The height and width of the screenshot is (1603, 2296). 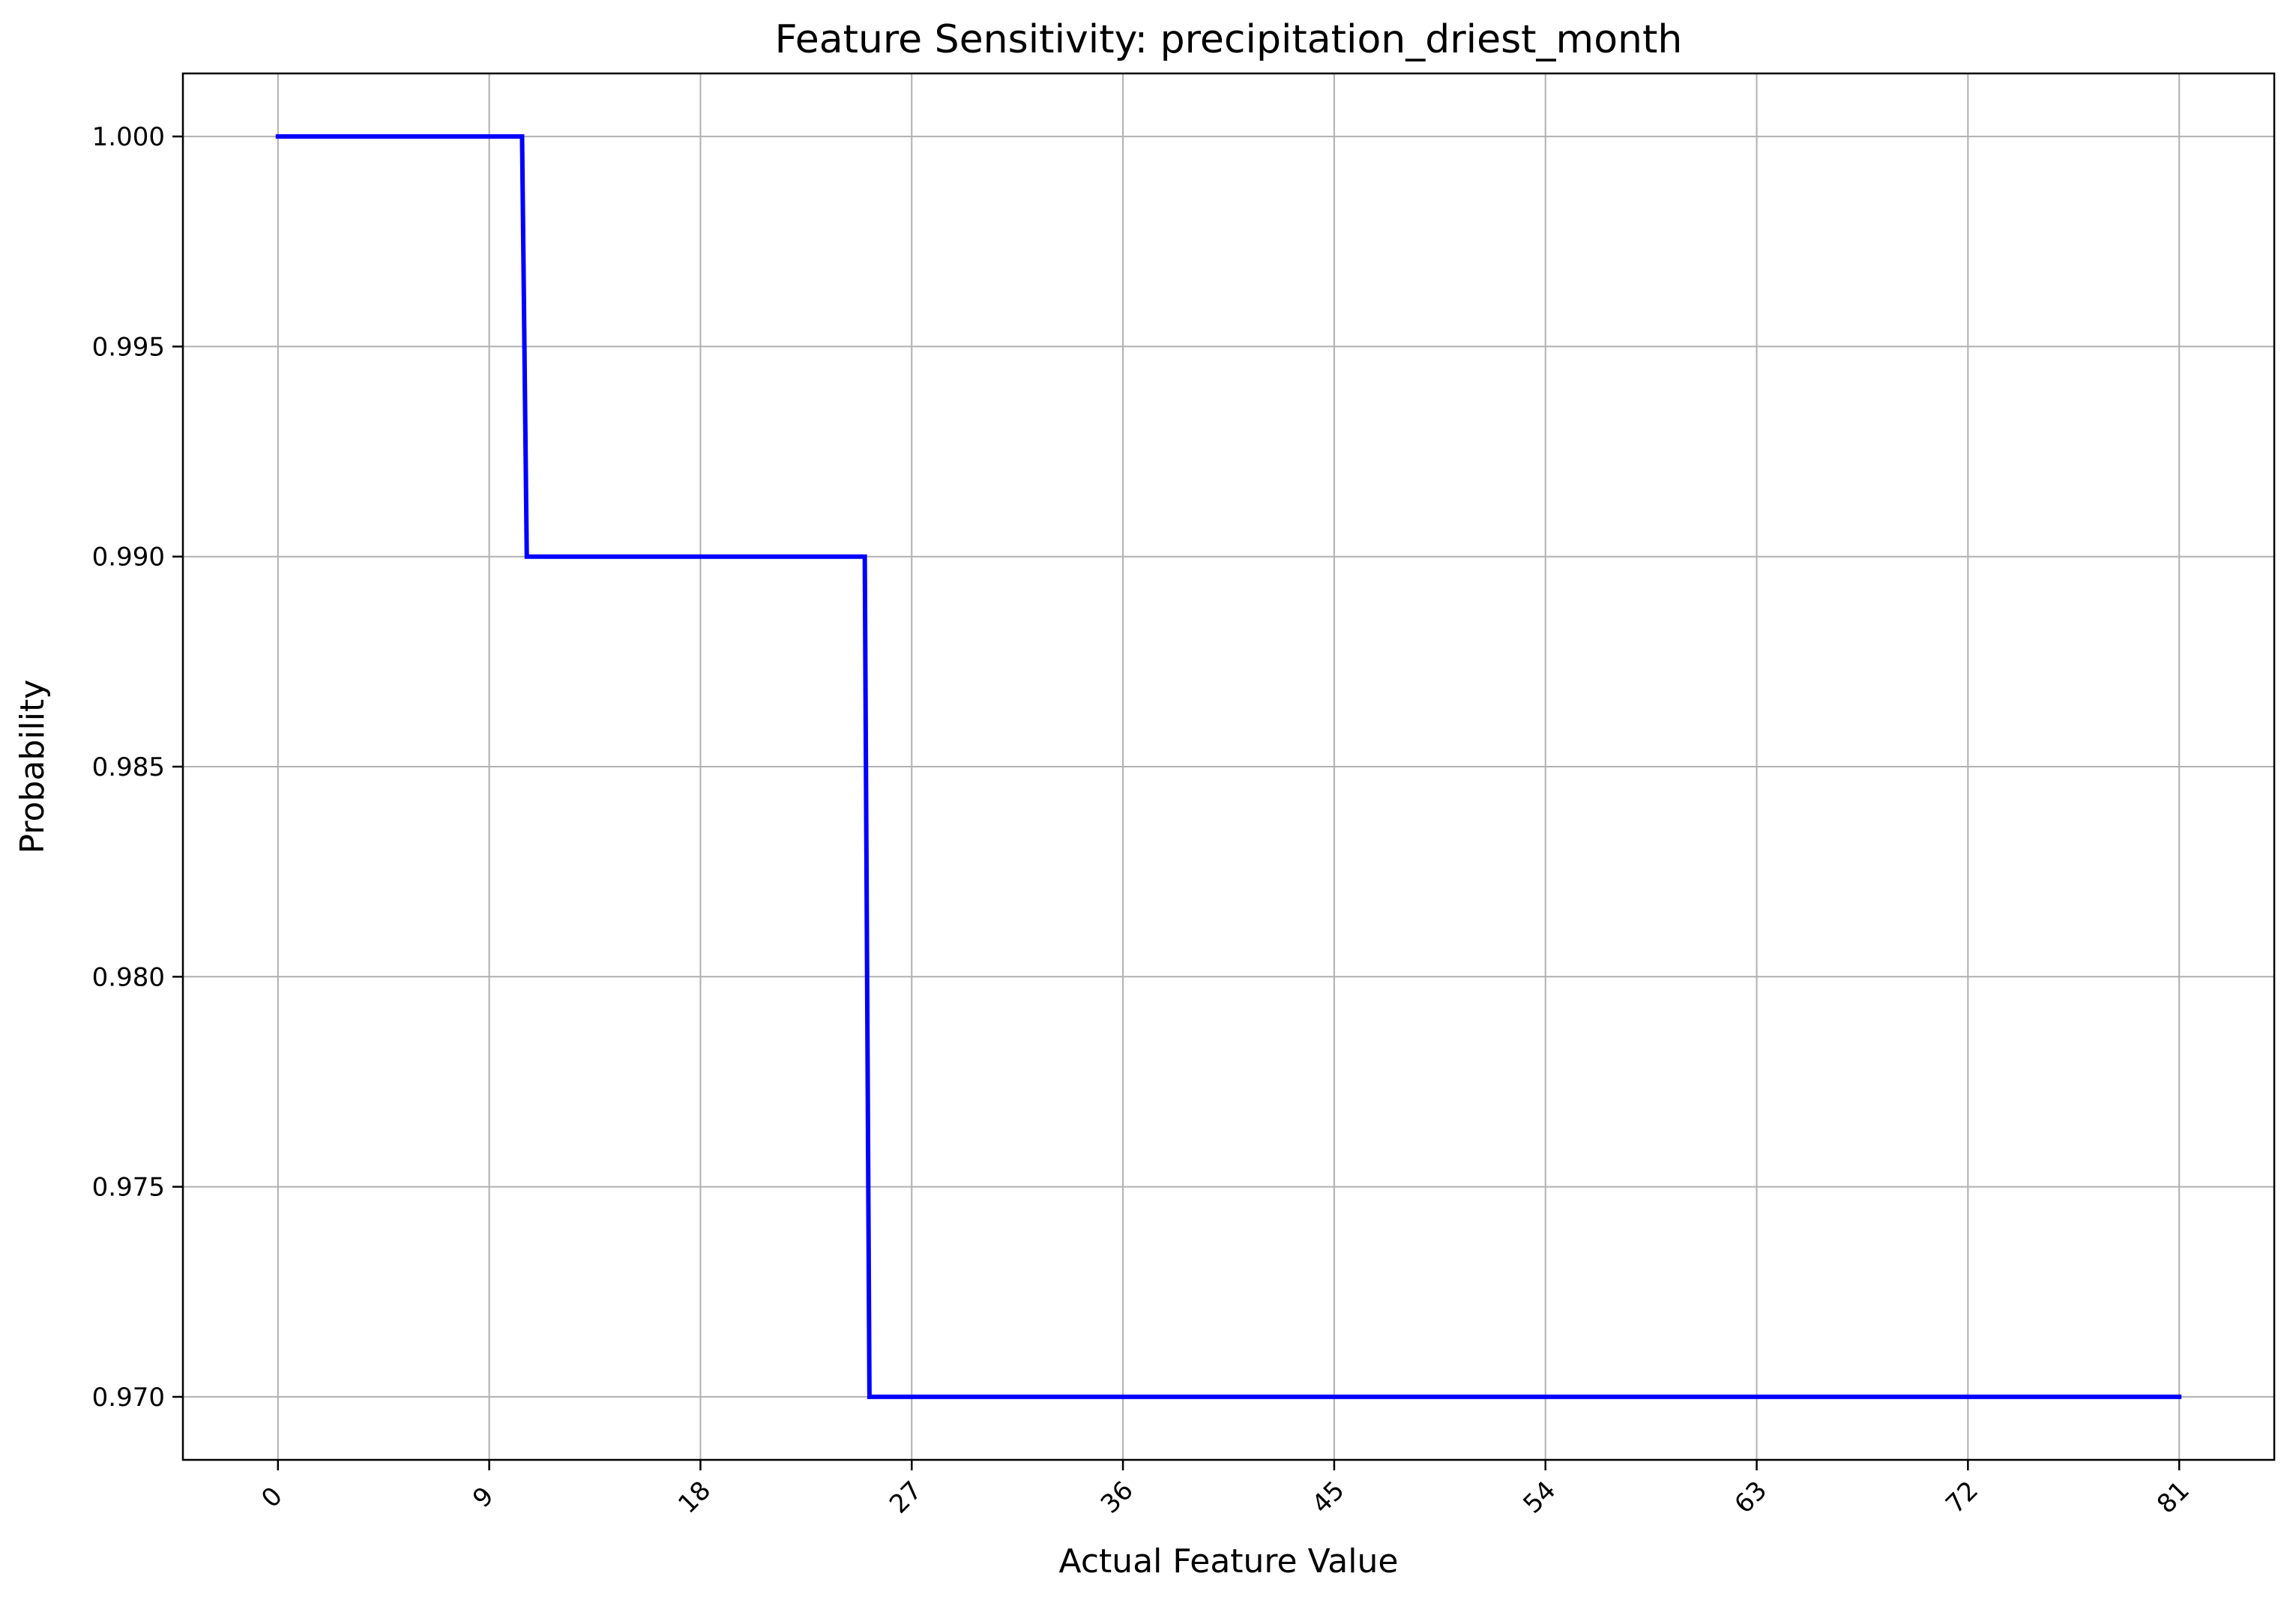 I want to click on x-tick-label: 72, so click(x=1962, y=1498).